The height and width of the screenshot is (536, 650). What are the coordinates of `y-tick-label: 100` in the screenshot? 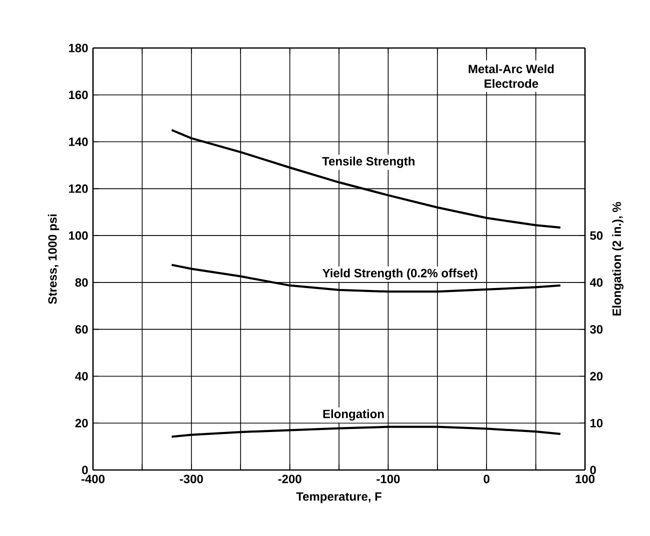 It's located at (78, 235).